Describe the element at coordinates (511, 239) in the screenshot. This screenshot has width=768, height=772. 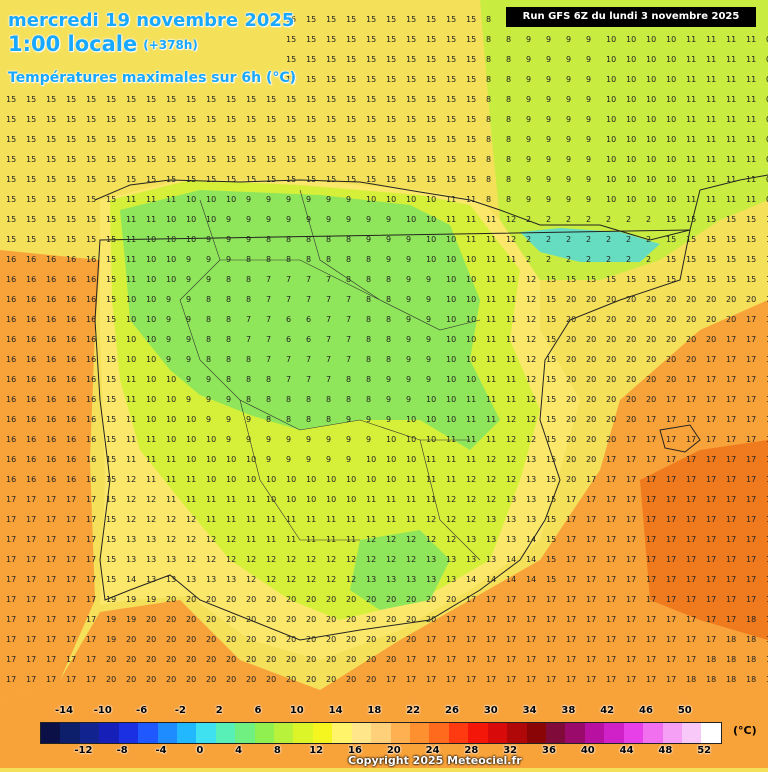
I see `grid-value: 12` at that location.